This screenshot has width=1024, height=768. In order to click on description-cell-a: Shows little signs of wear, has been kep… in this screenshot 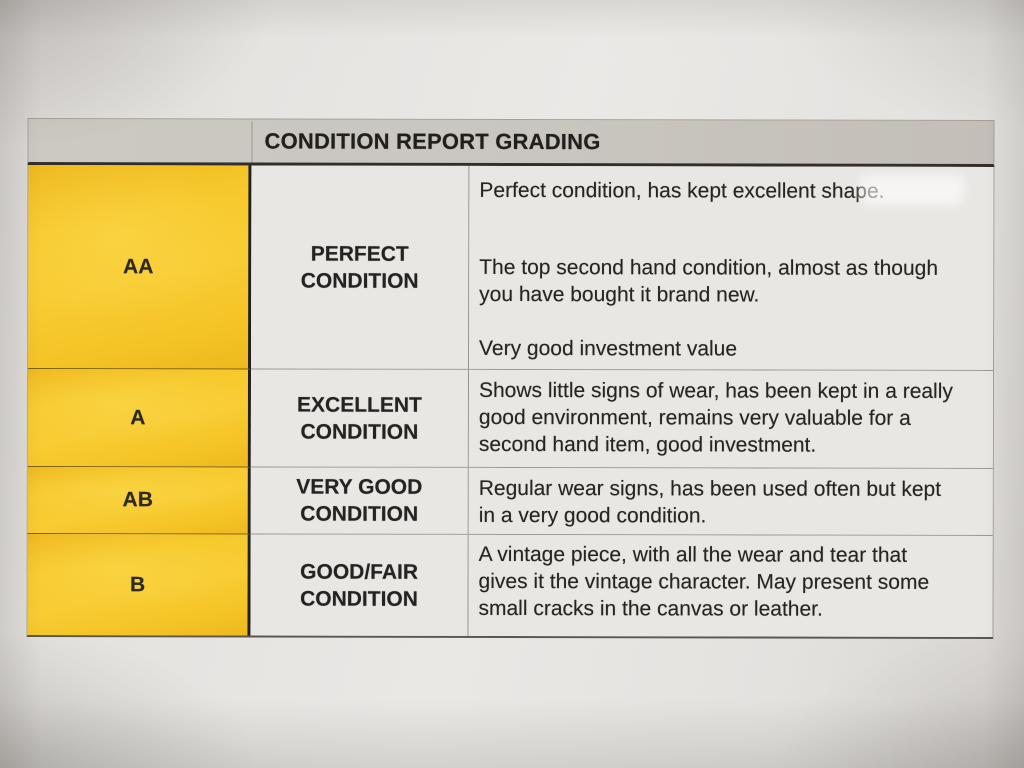, I will do `click(731, 419)`.